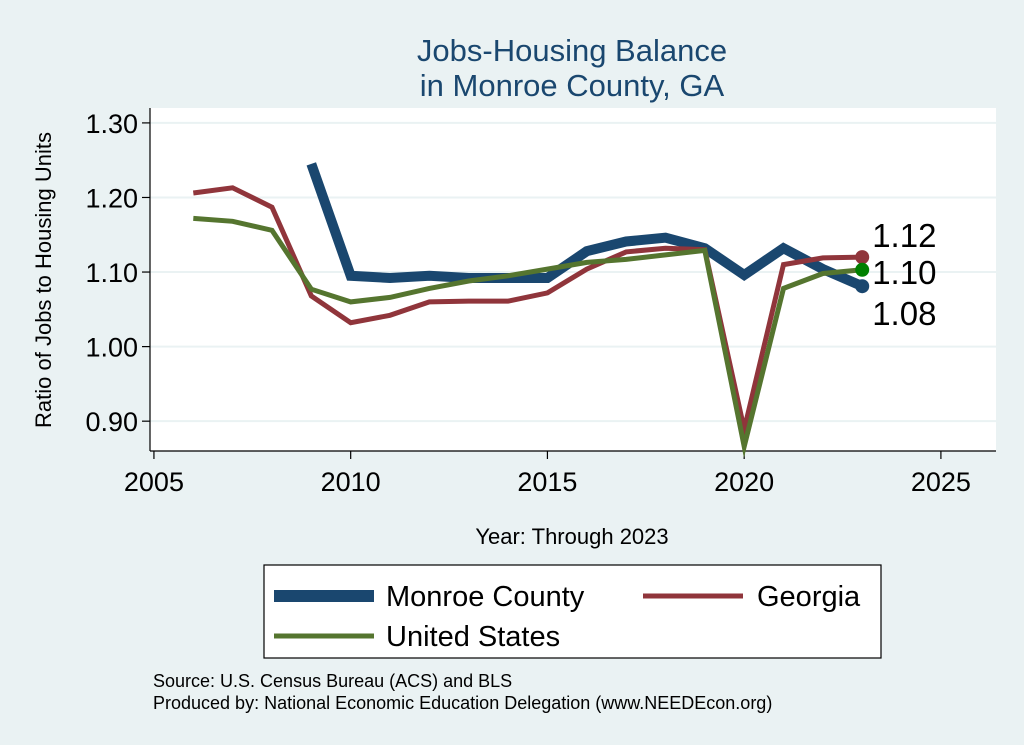 This screenshot has height=745, width=1024. I want to click on legend: Monroe County Georgia United States, so click(572, 611).